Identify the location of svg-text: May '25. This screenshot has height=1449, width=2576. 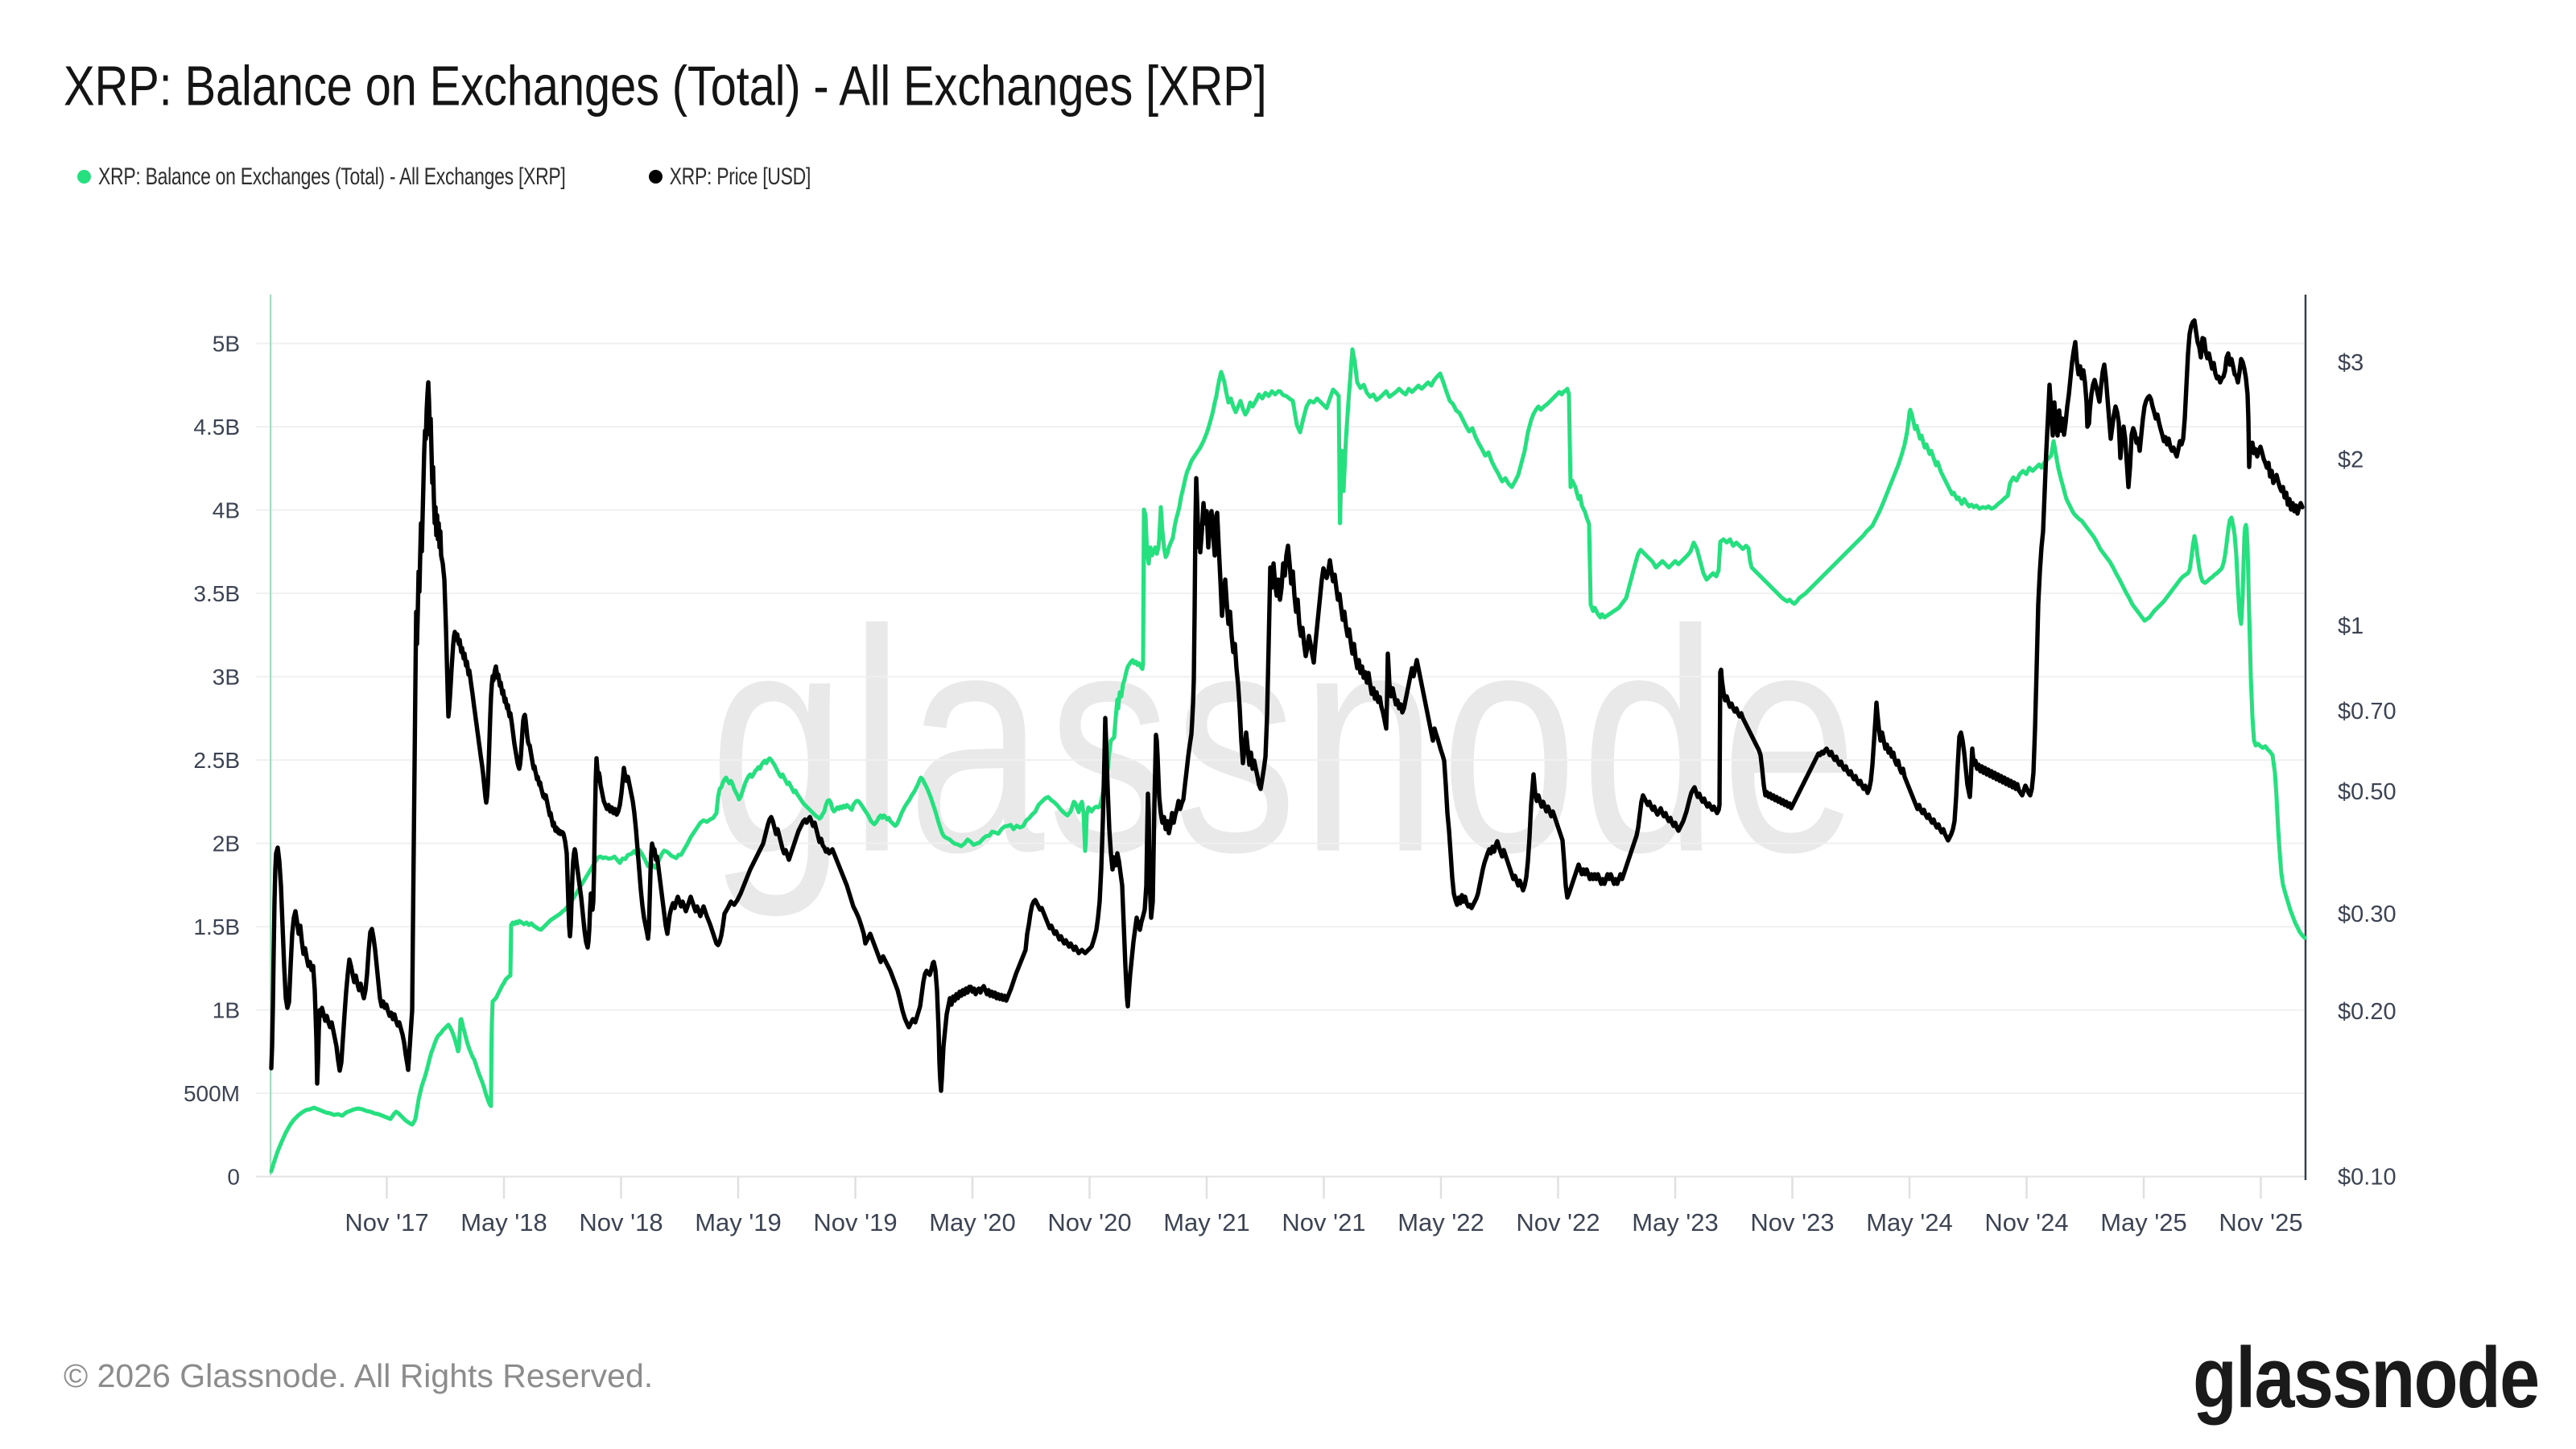
(2143, 1222).